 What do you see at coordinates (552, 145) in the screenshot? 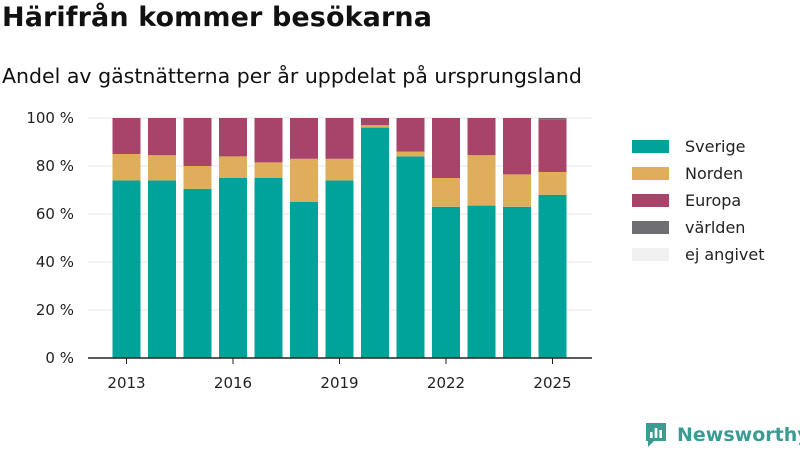
I see `bar-europa-2025` at bounding box center [552, 145].